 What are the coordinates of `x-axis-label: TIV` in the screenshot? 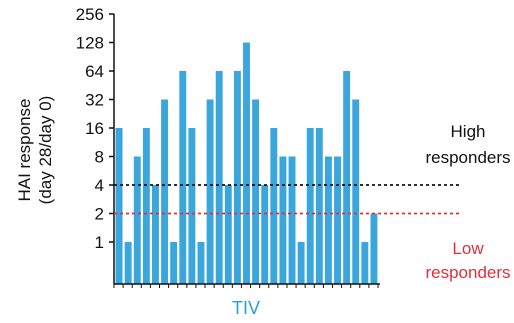 It's located at (246, 308).